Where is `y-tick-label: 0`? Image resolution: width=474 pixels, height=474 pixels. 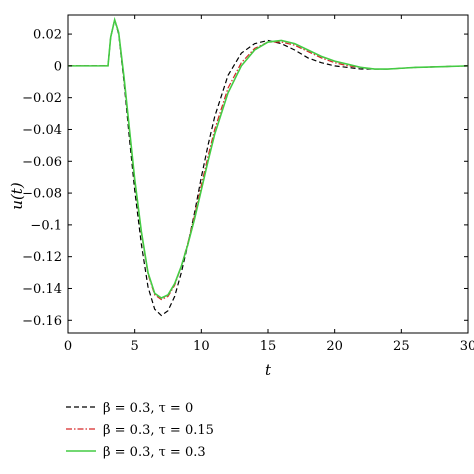
y-tick-label: 0 is located at coordinates (58, 66).